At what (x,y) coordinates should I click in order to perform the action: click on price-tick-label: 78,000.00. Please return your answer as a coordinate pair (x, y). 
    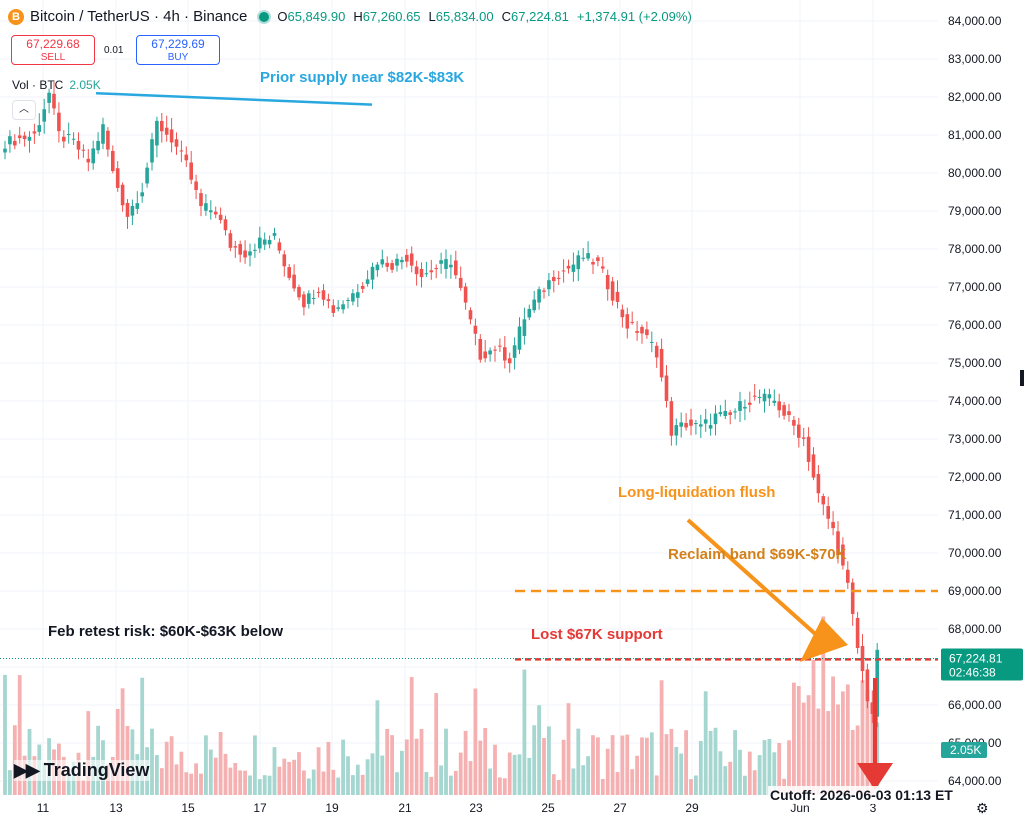
    Looking at the image, I should click on (975, 249).